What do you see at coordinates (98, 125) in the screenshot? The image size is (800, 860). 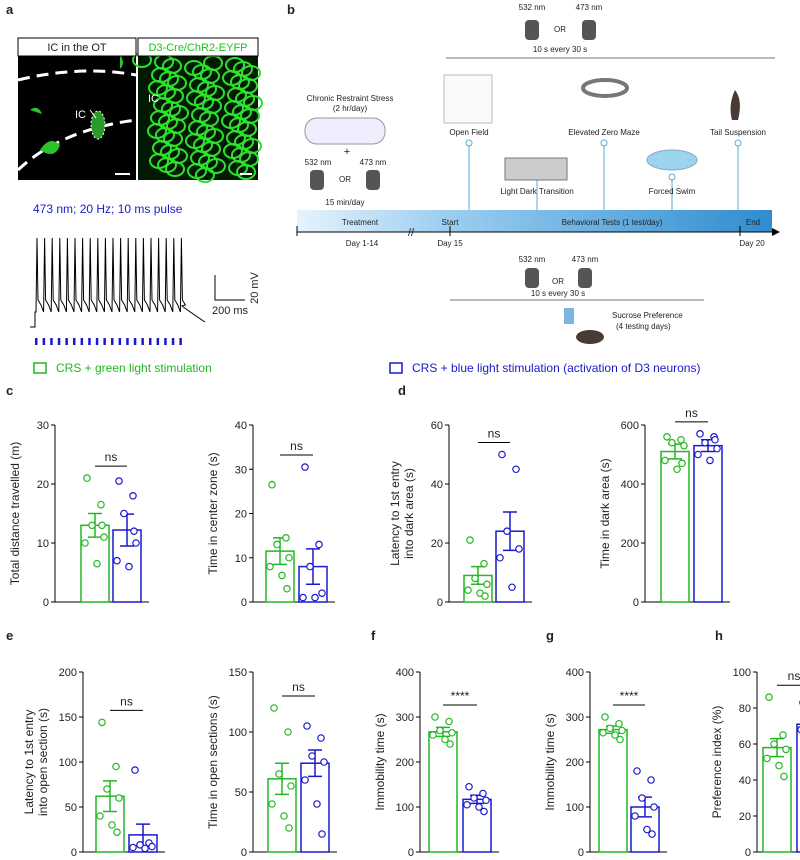 I see `ic-outline` at bounding box center [98, 125].